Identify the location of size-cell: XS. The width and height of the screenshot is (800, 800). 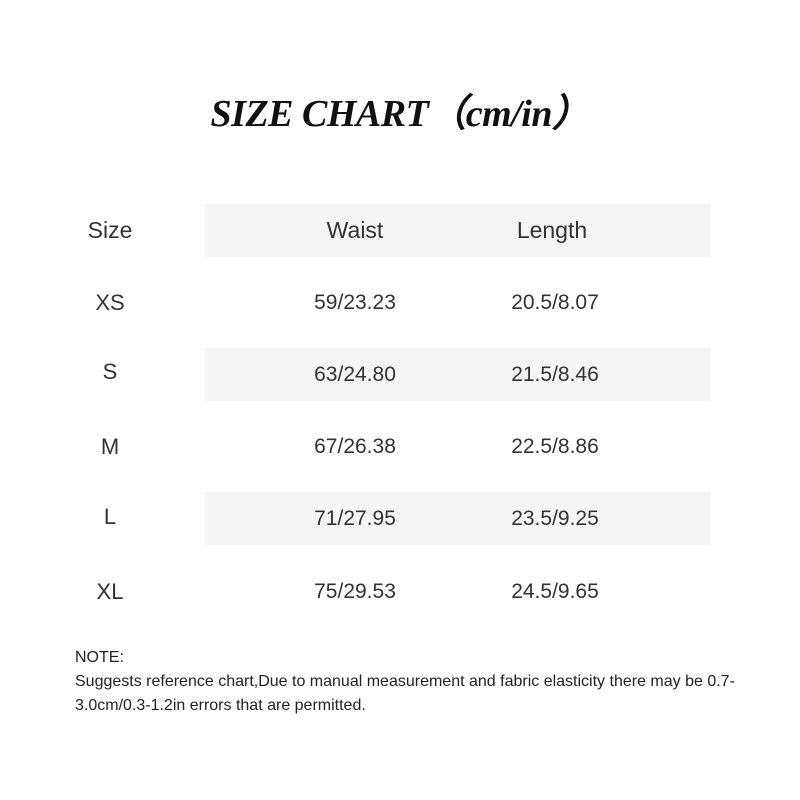
(110, 302).